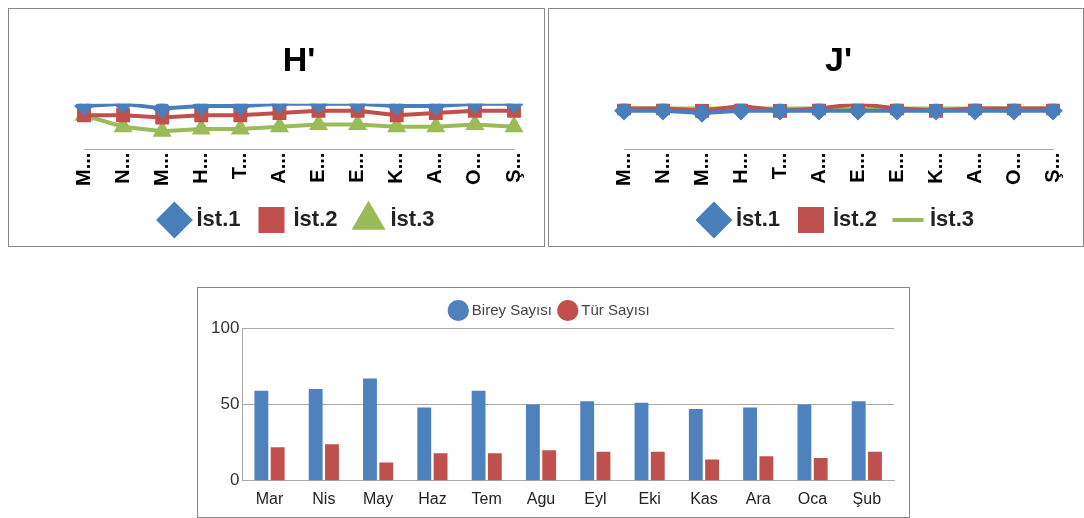 The image size is (1084, 518). Describe the element at coordinates (649, 498) in the screenshot. I see `x-tick-label: Eki` at that location.